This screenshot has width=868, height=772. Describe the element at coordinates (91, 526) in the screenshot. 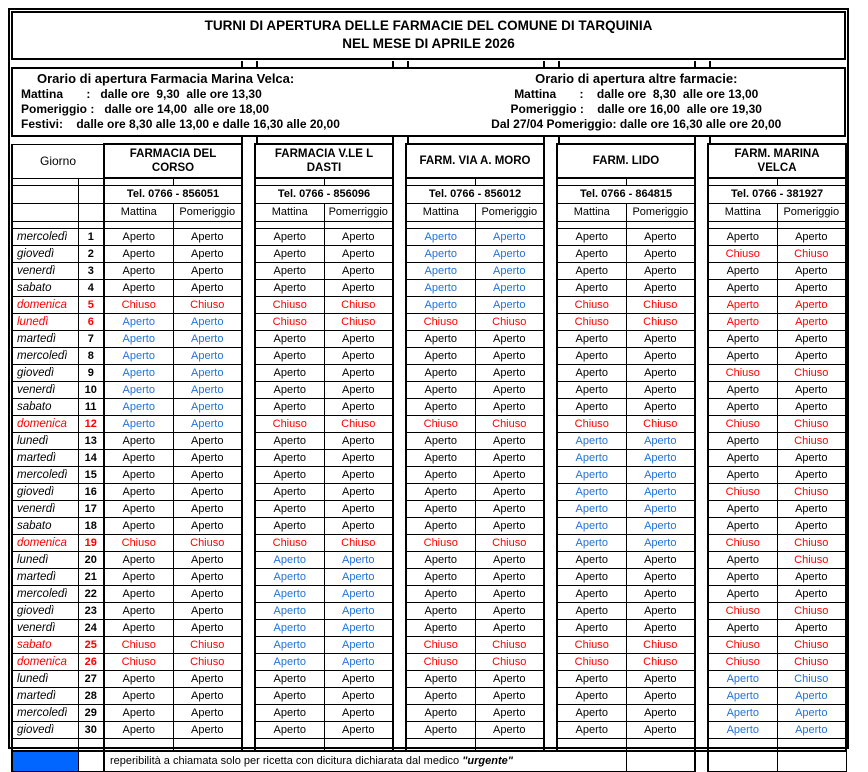

I see `day-number-cell: 18` at that location.